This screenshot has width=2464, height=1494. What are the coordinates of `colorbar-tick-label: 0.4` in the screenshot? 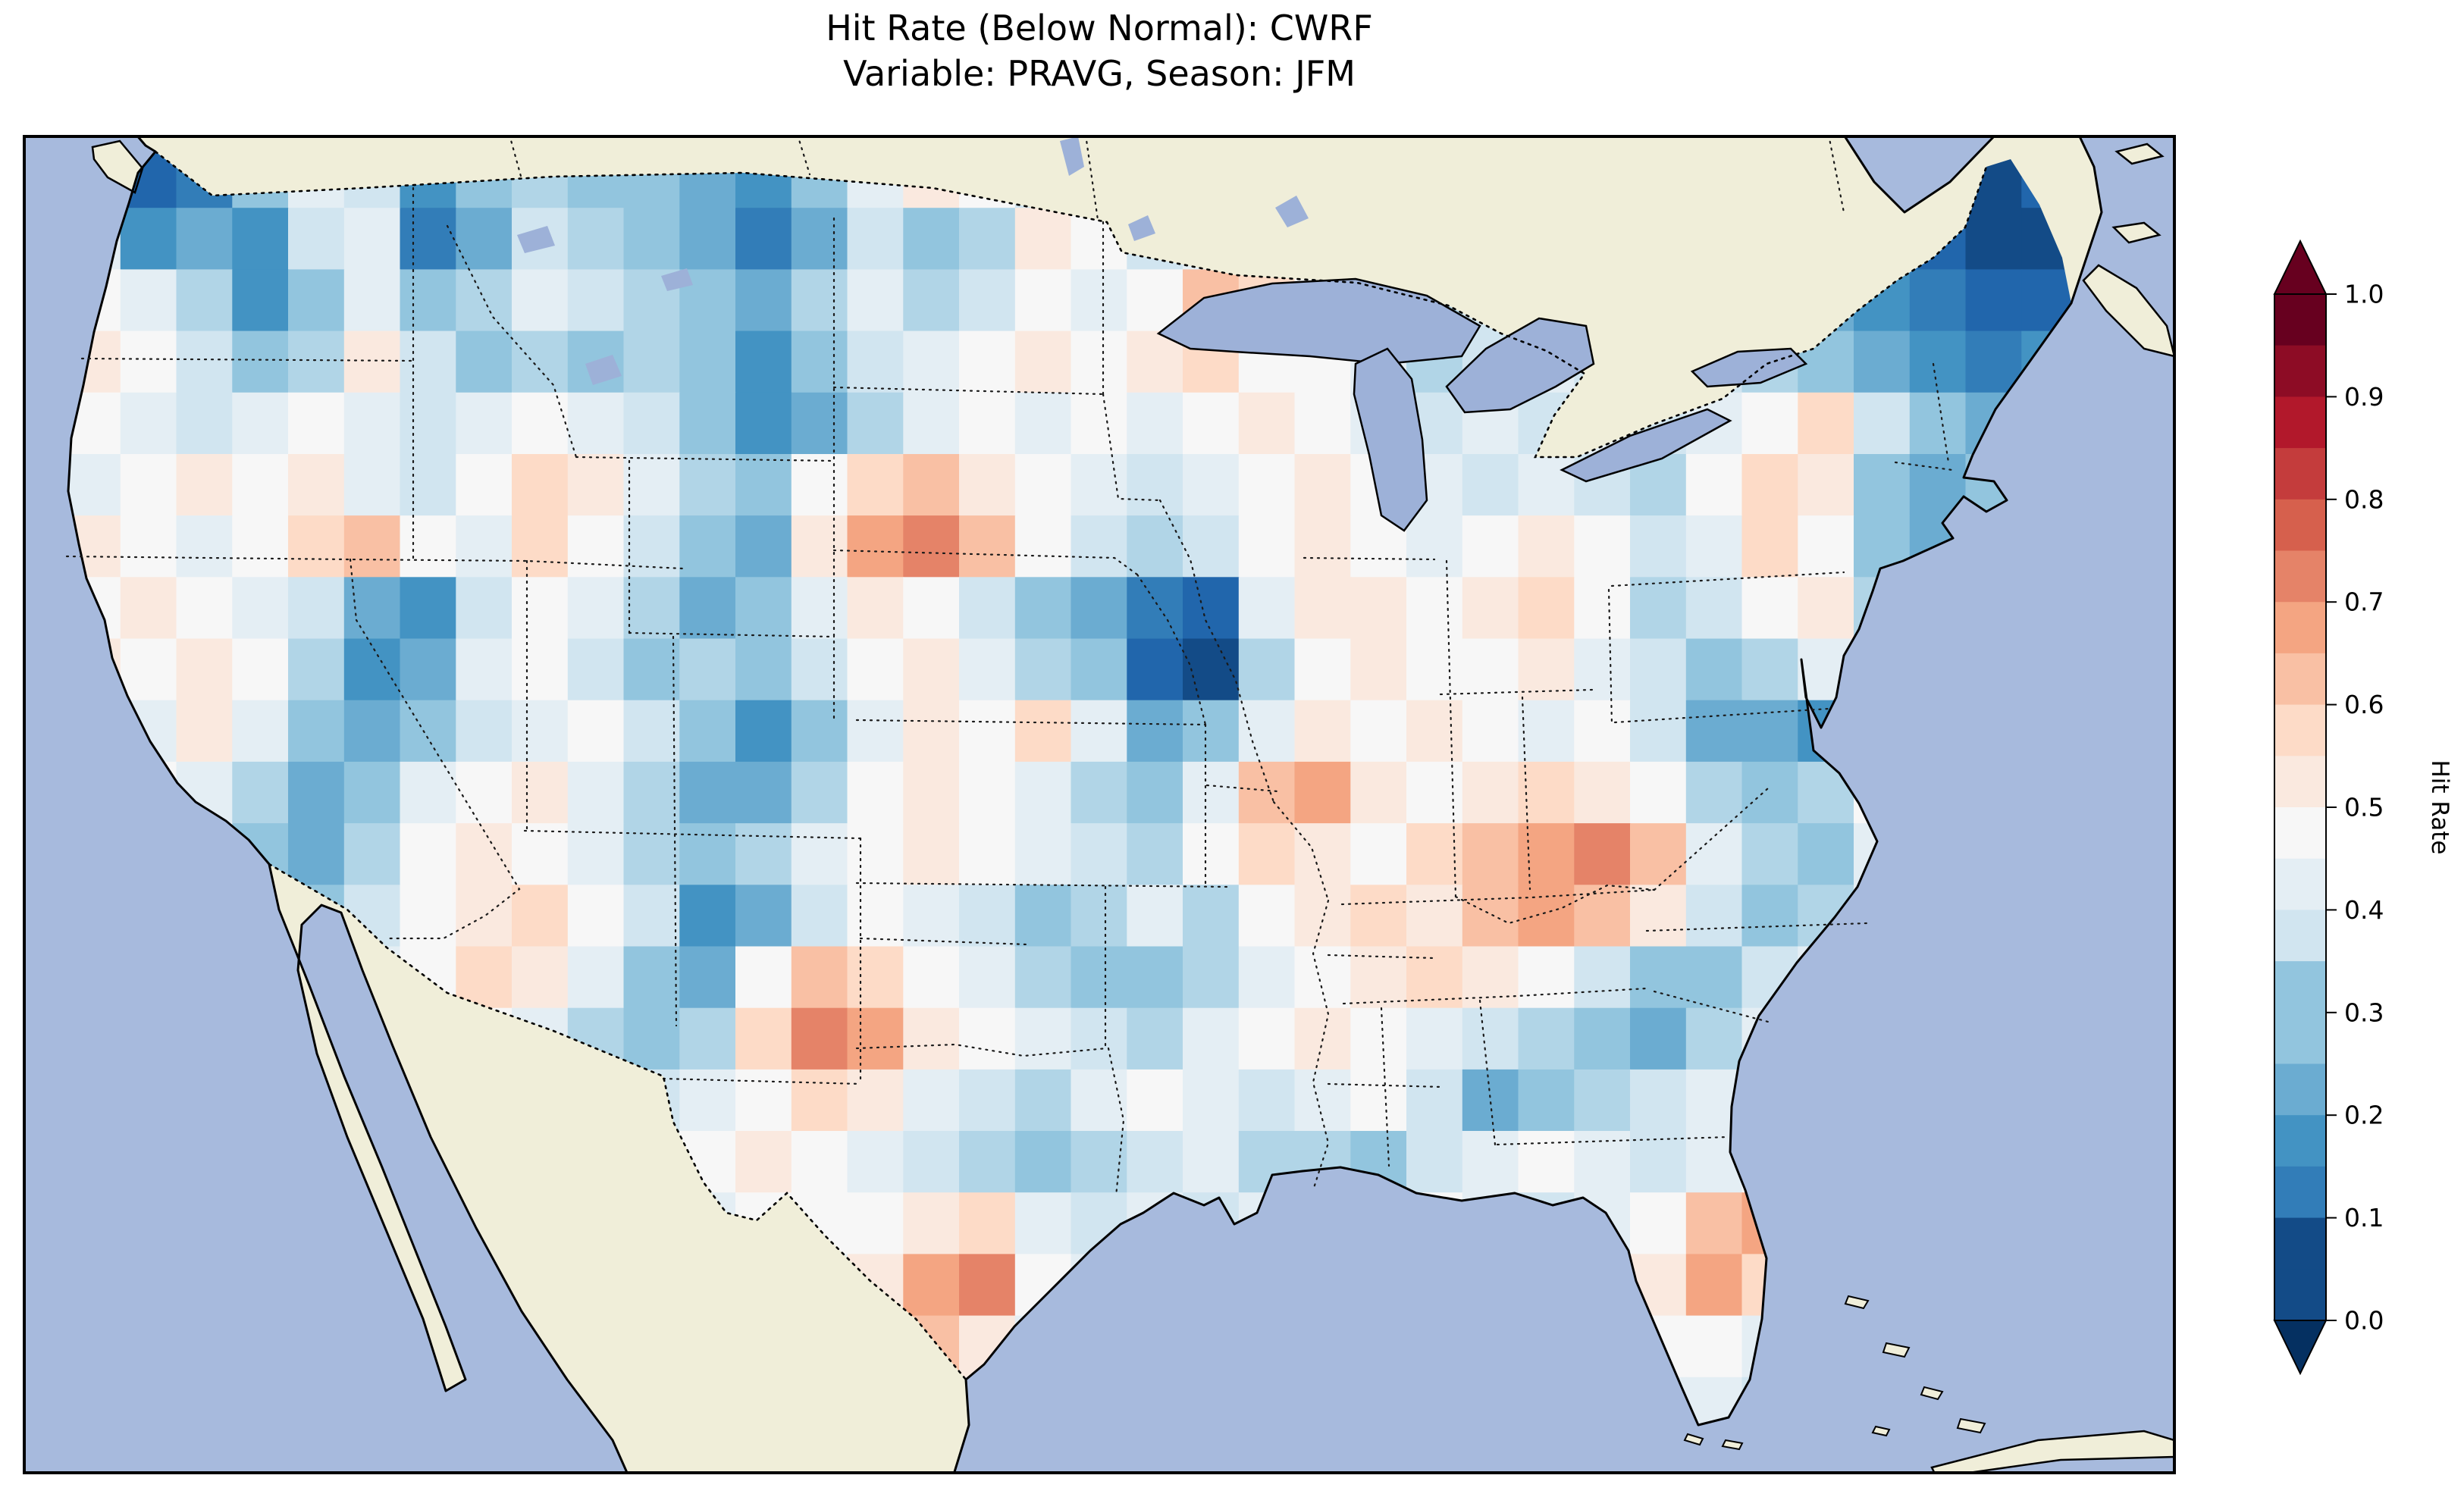 It's located at (2364, 910).